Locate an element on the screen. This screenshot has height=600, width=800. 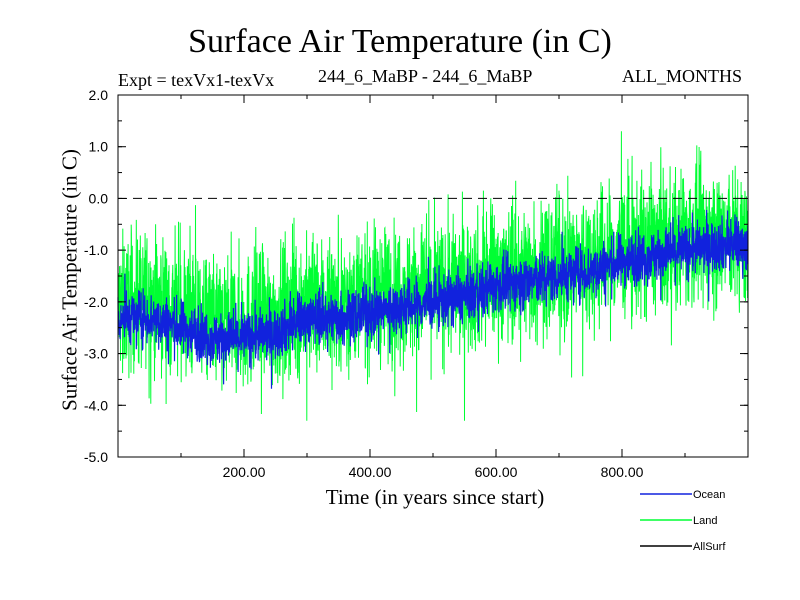
y-tick-label: 0.0 is located at coordinates (99, 198).